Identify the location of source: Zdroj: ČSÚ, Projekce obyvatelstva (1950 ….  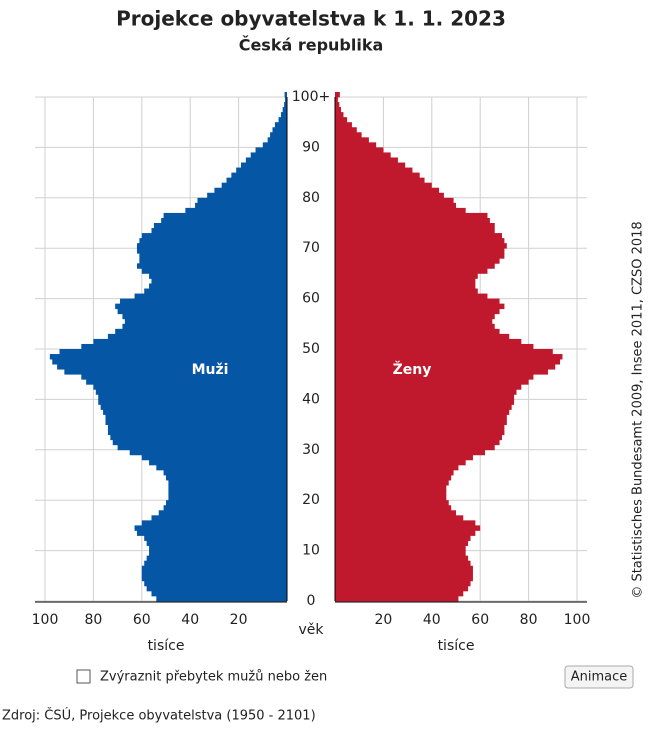
(159, 716).